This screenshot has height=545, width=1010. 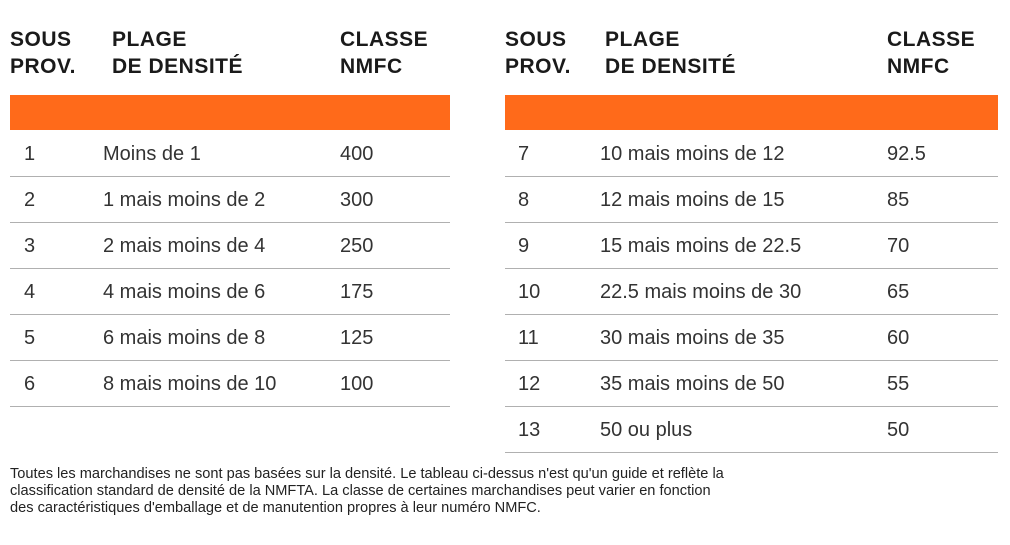 I want to click on table-cell: 35 mais moins de 50, so click(x=692, y=384).